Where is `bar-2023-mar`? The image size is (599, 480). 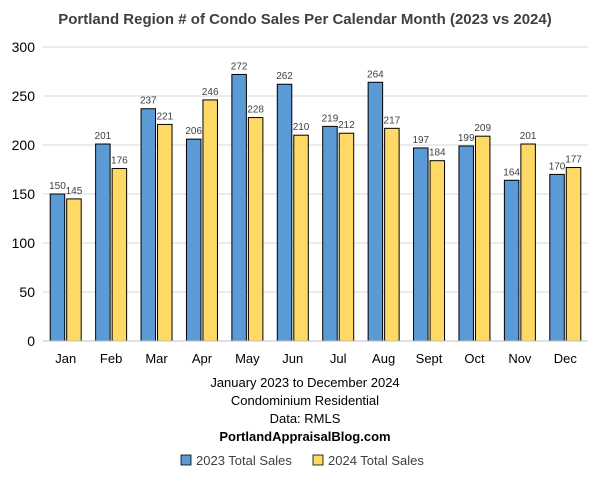
bar-2023-mar is located at coordinates (148, 225).